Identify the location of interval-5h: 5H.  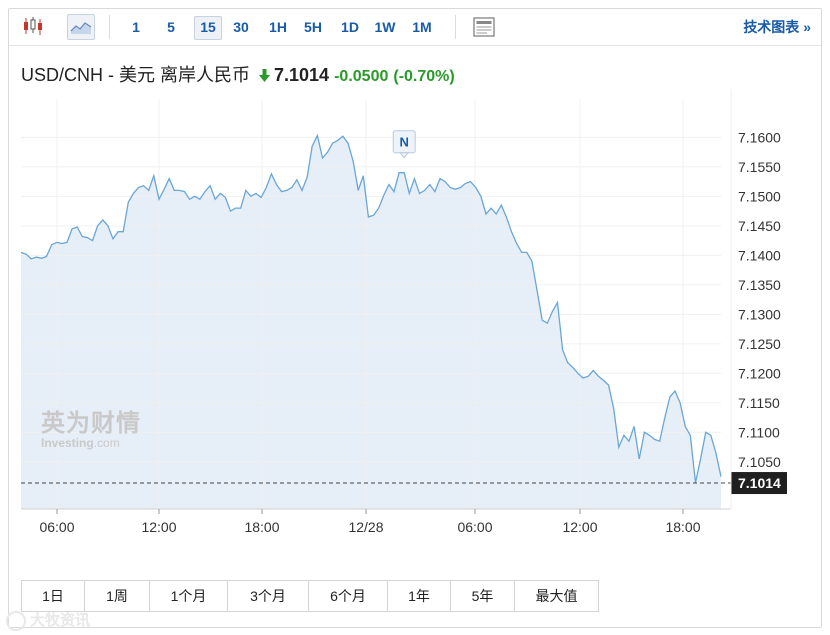
(313, 27).